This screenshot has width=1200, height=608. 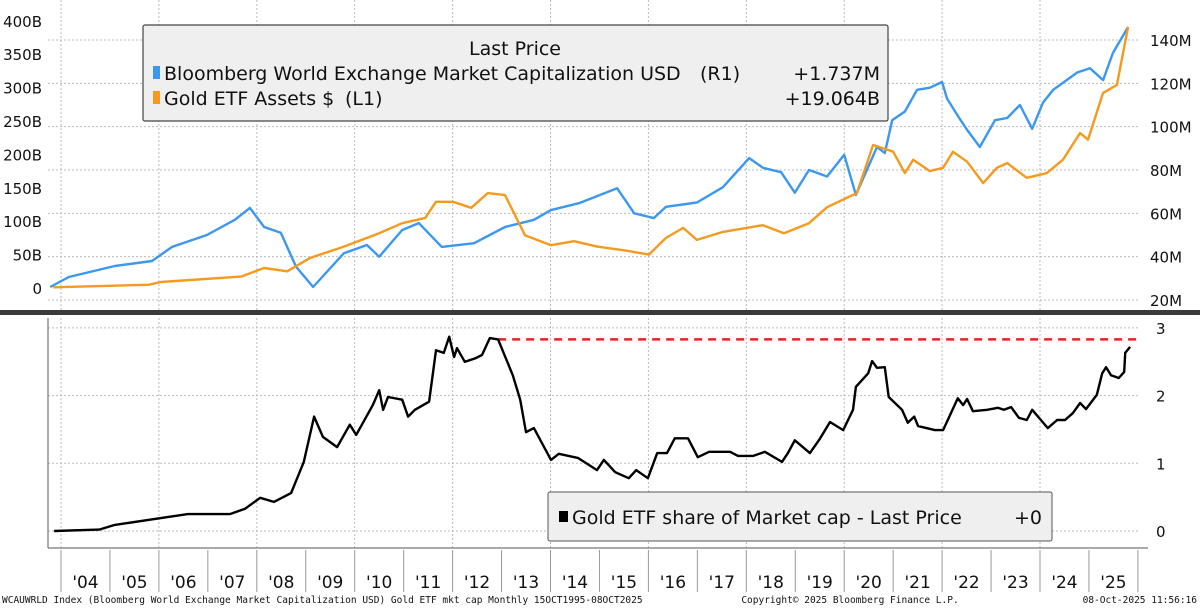 I want to click on right-axis-tick-label: 80M, so click(x=1166, y=171).